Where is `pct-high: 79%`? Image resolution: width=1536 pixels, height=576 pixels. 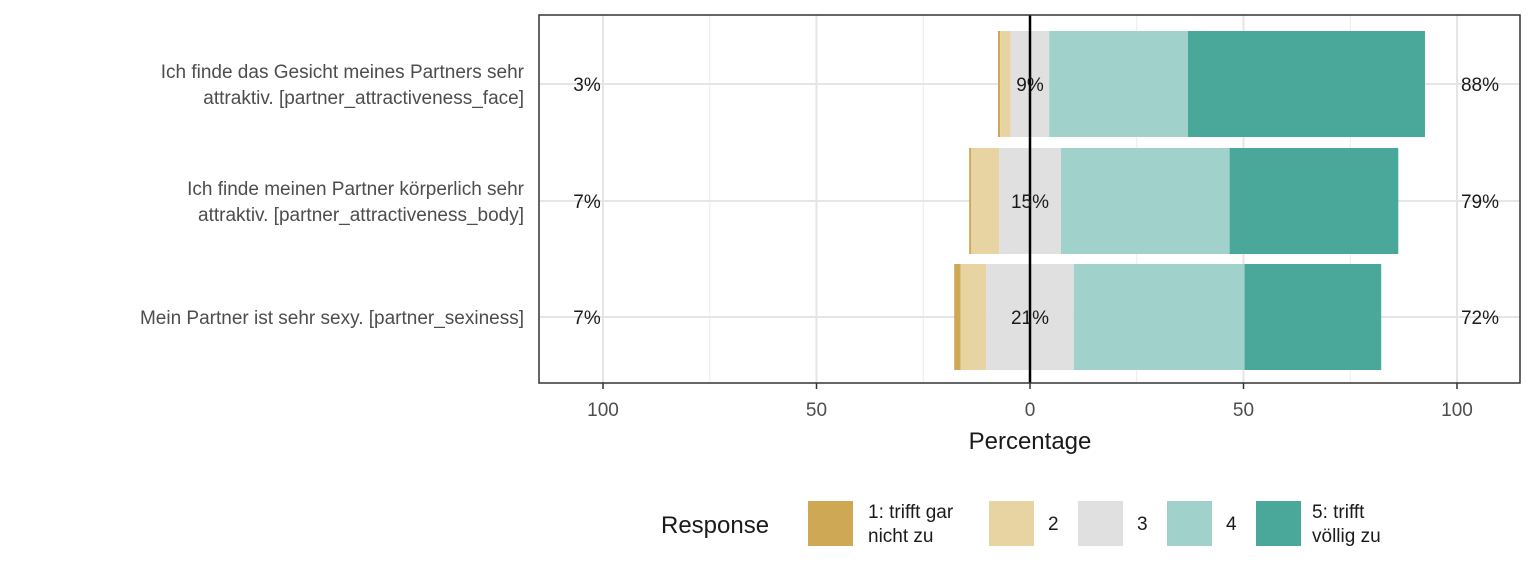
pct-high: 79% is located at coordinates (1480, 202).